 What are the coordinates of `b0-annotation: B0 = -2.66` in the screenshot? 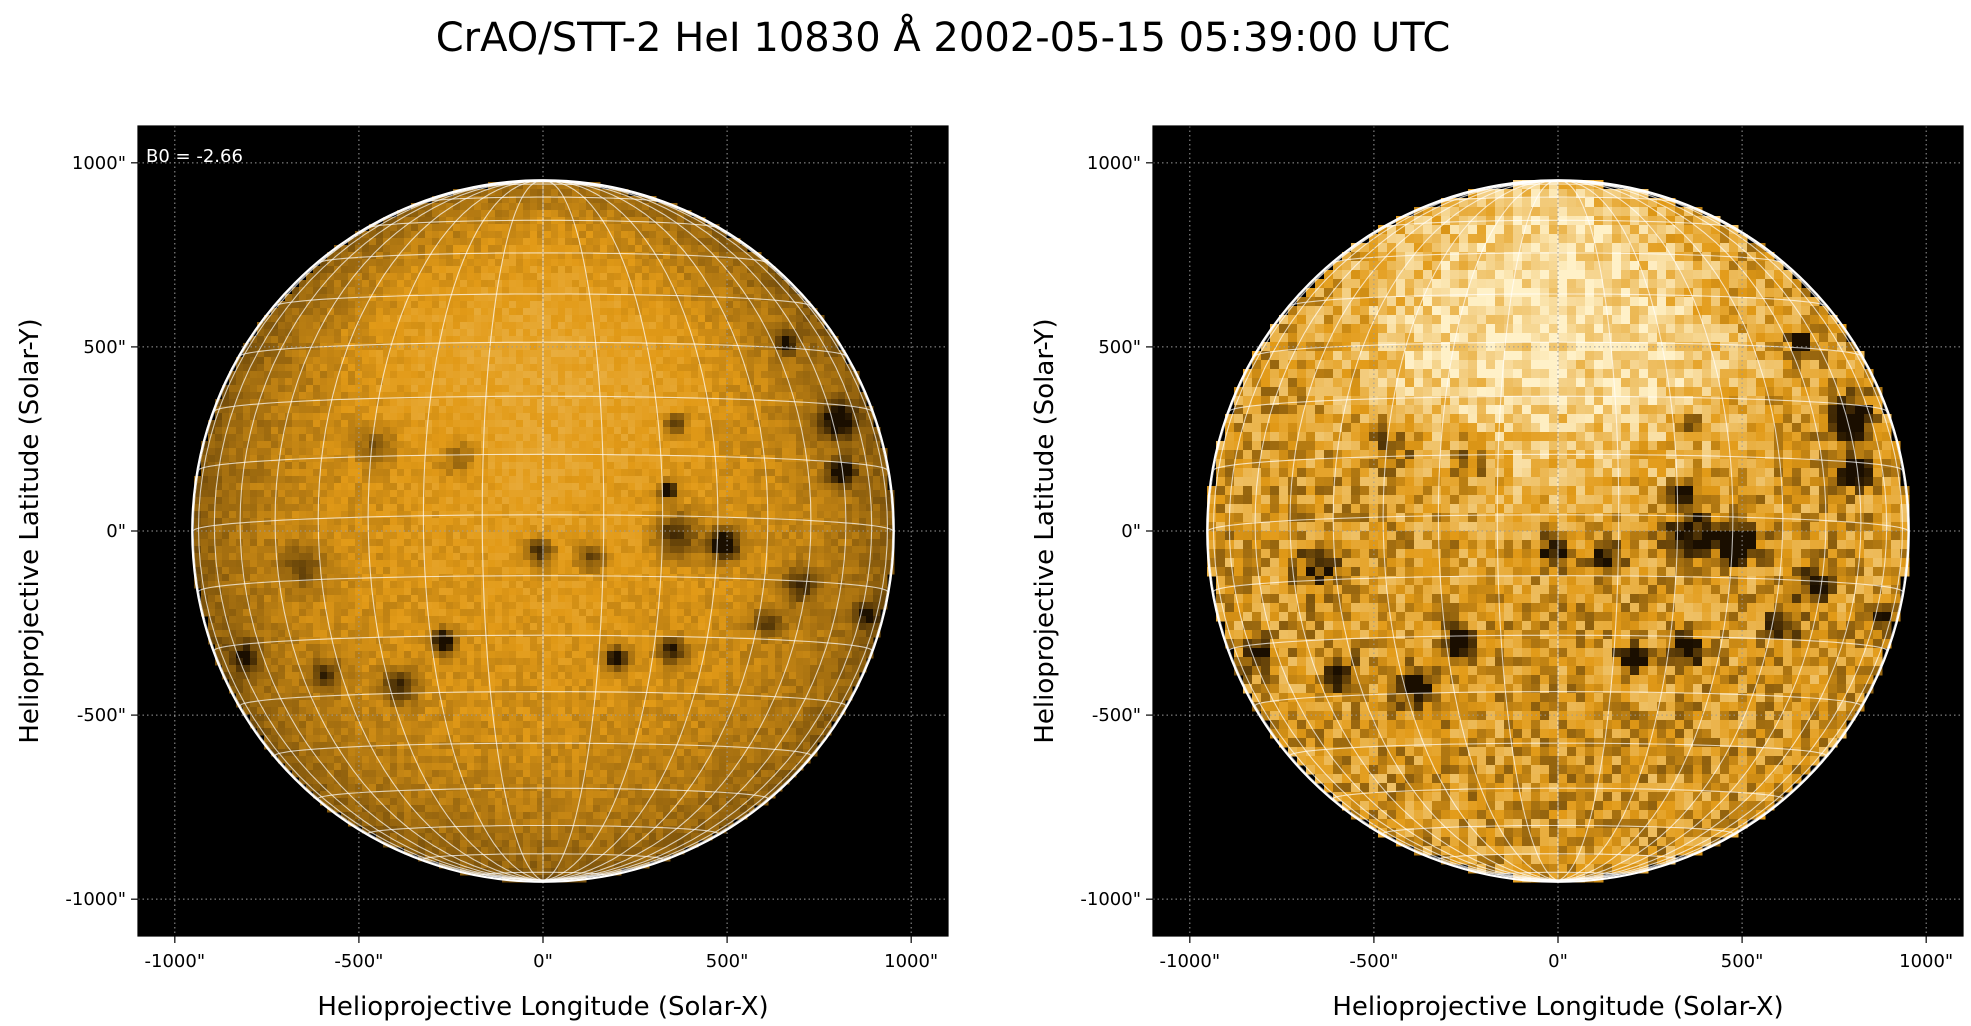 It's located at (194, 156).